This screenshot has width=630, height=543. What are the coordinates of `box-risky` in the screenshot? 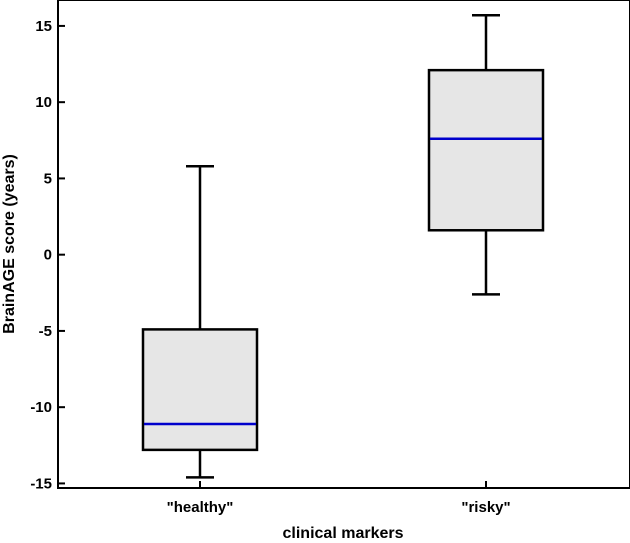 It's located at (486, 155).